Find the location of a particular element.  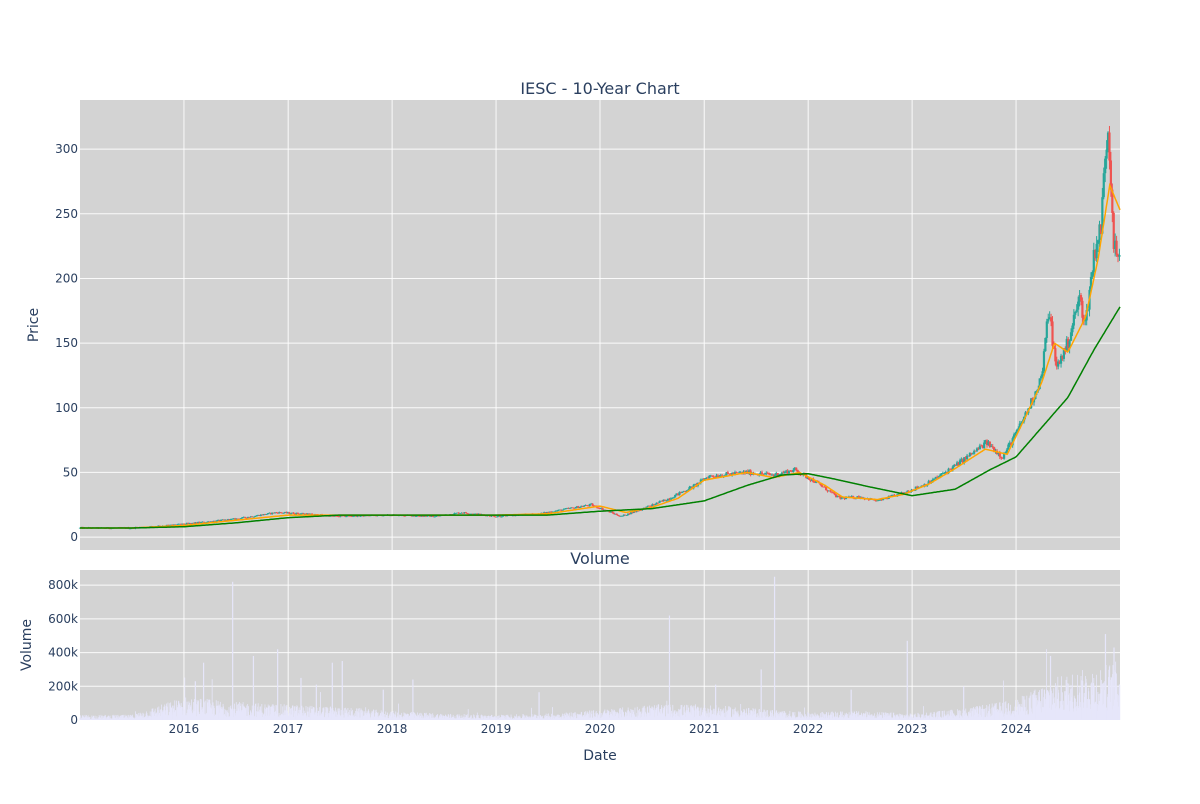

x-tick-label: 2024 is located at coordinates (1016, 729).